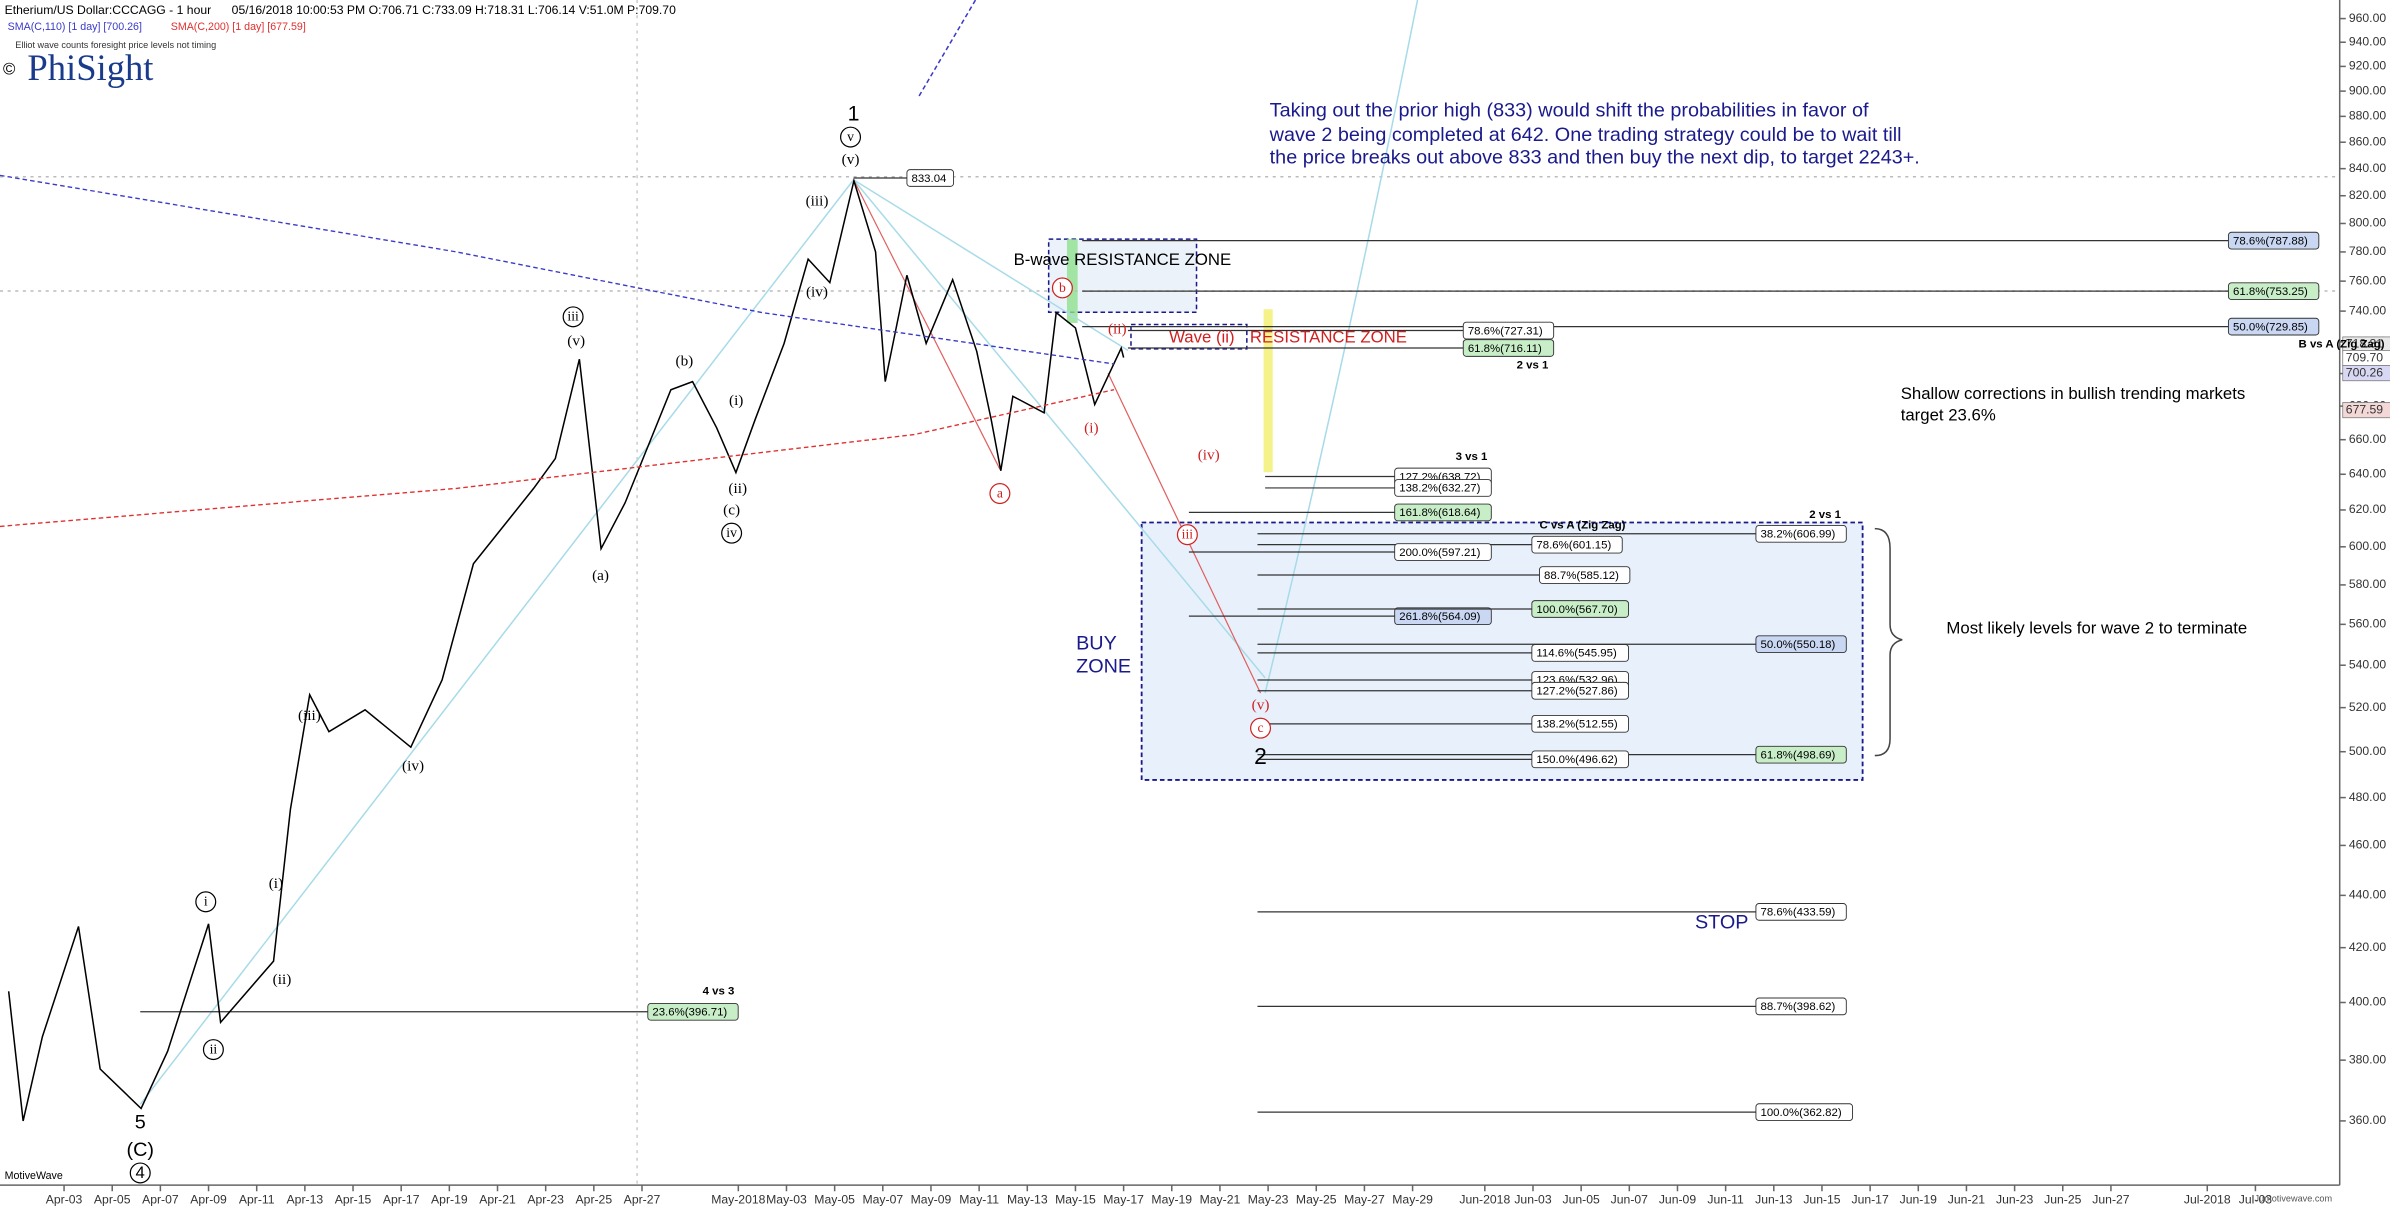 Image resolution: width=2390 pixels, height=1208 pixels. Describe the element at coordinates (738, 1200) in the screenshot. I see `x-tick-label: May-2018` at that location.